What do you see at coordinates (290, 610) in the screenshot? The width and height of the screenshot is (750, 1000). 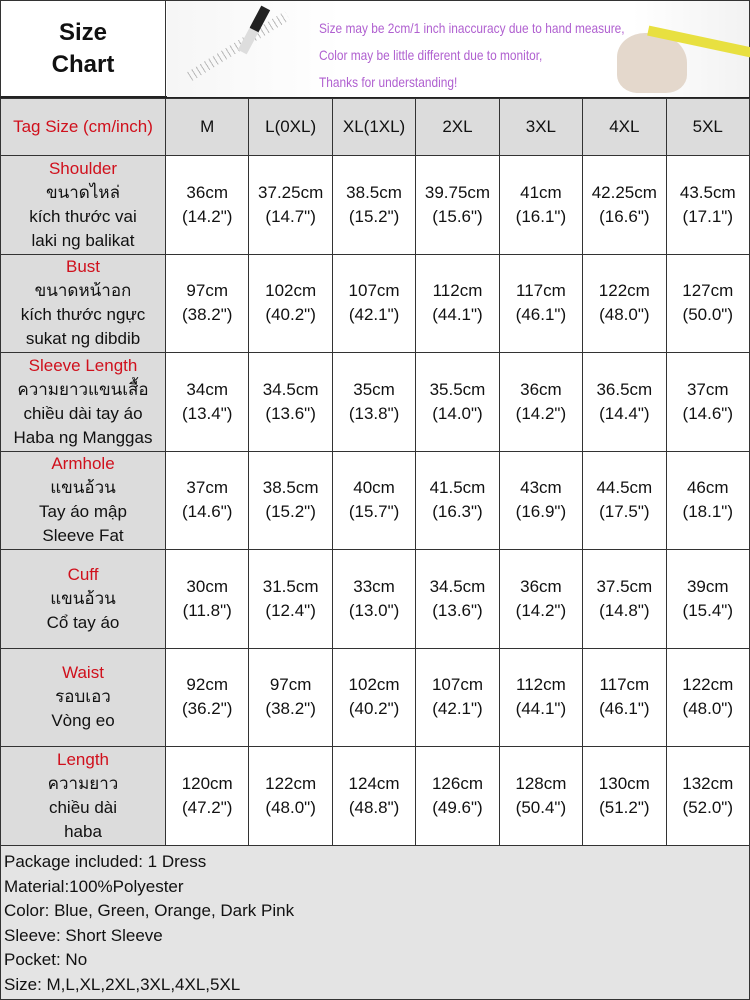 I see `inch-value: (12.4")` at bounding box center [290, 610].